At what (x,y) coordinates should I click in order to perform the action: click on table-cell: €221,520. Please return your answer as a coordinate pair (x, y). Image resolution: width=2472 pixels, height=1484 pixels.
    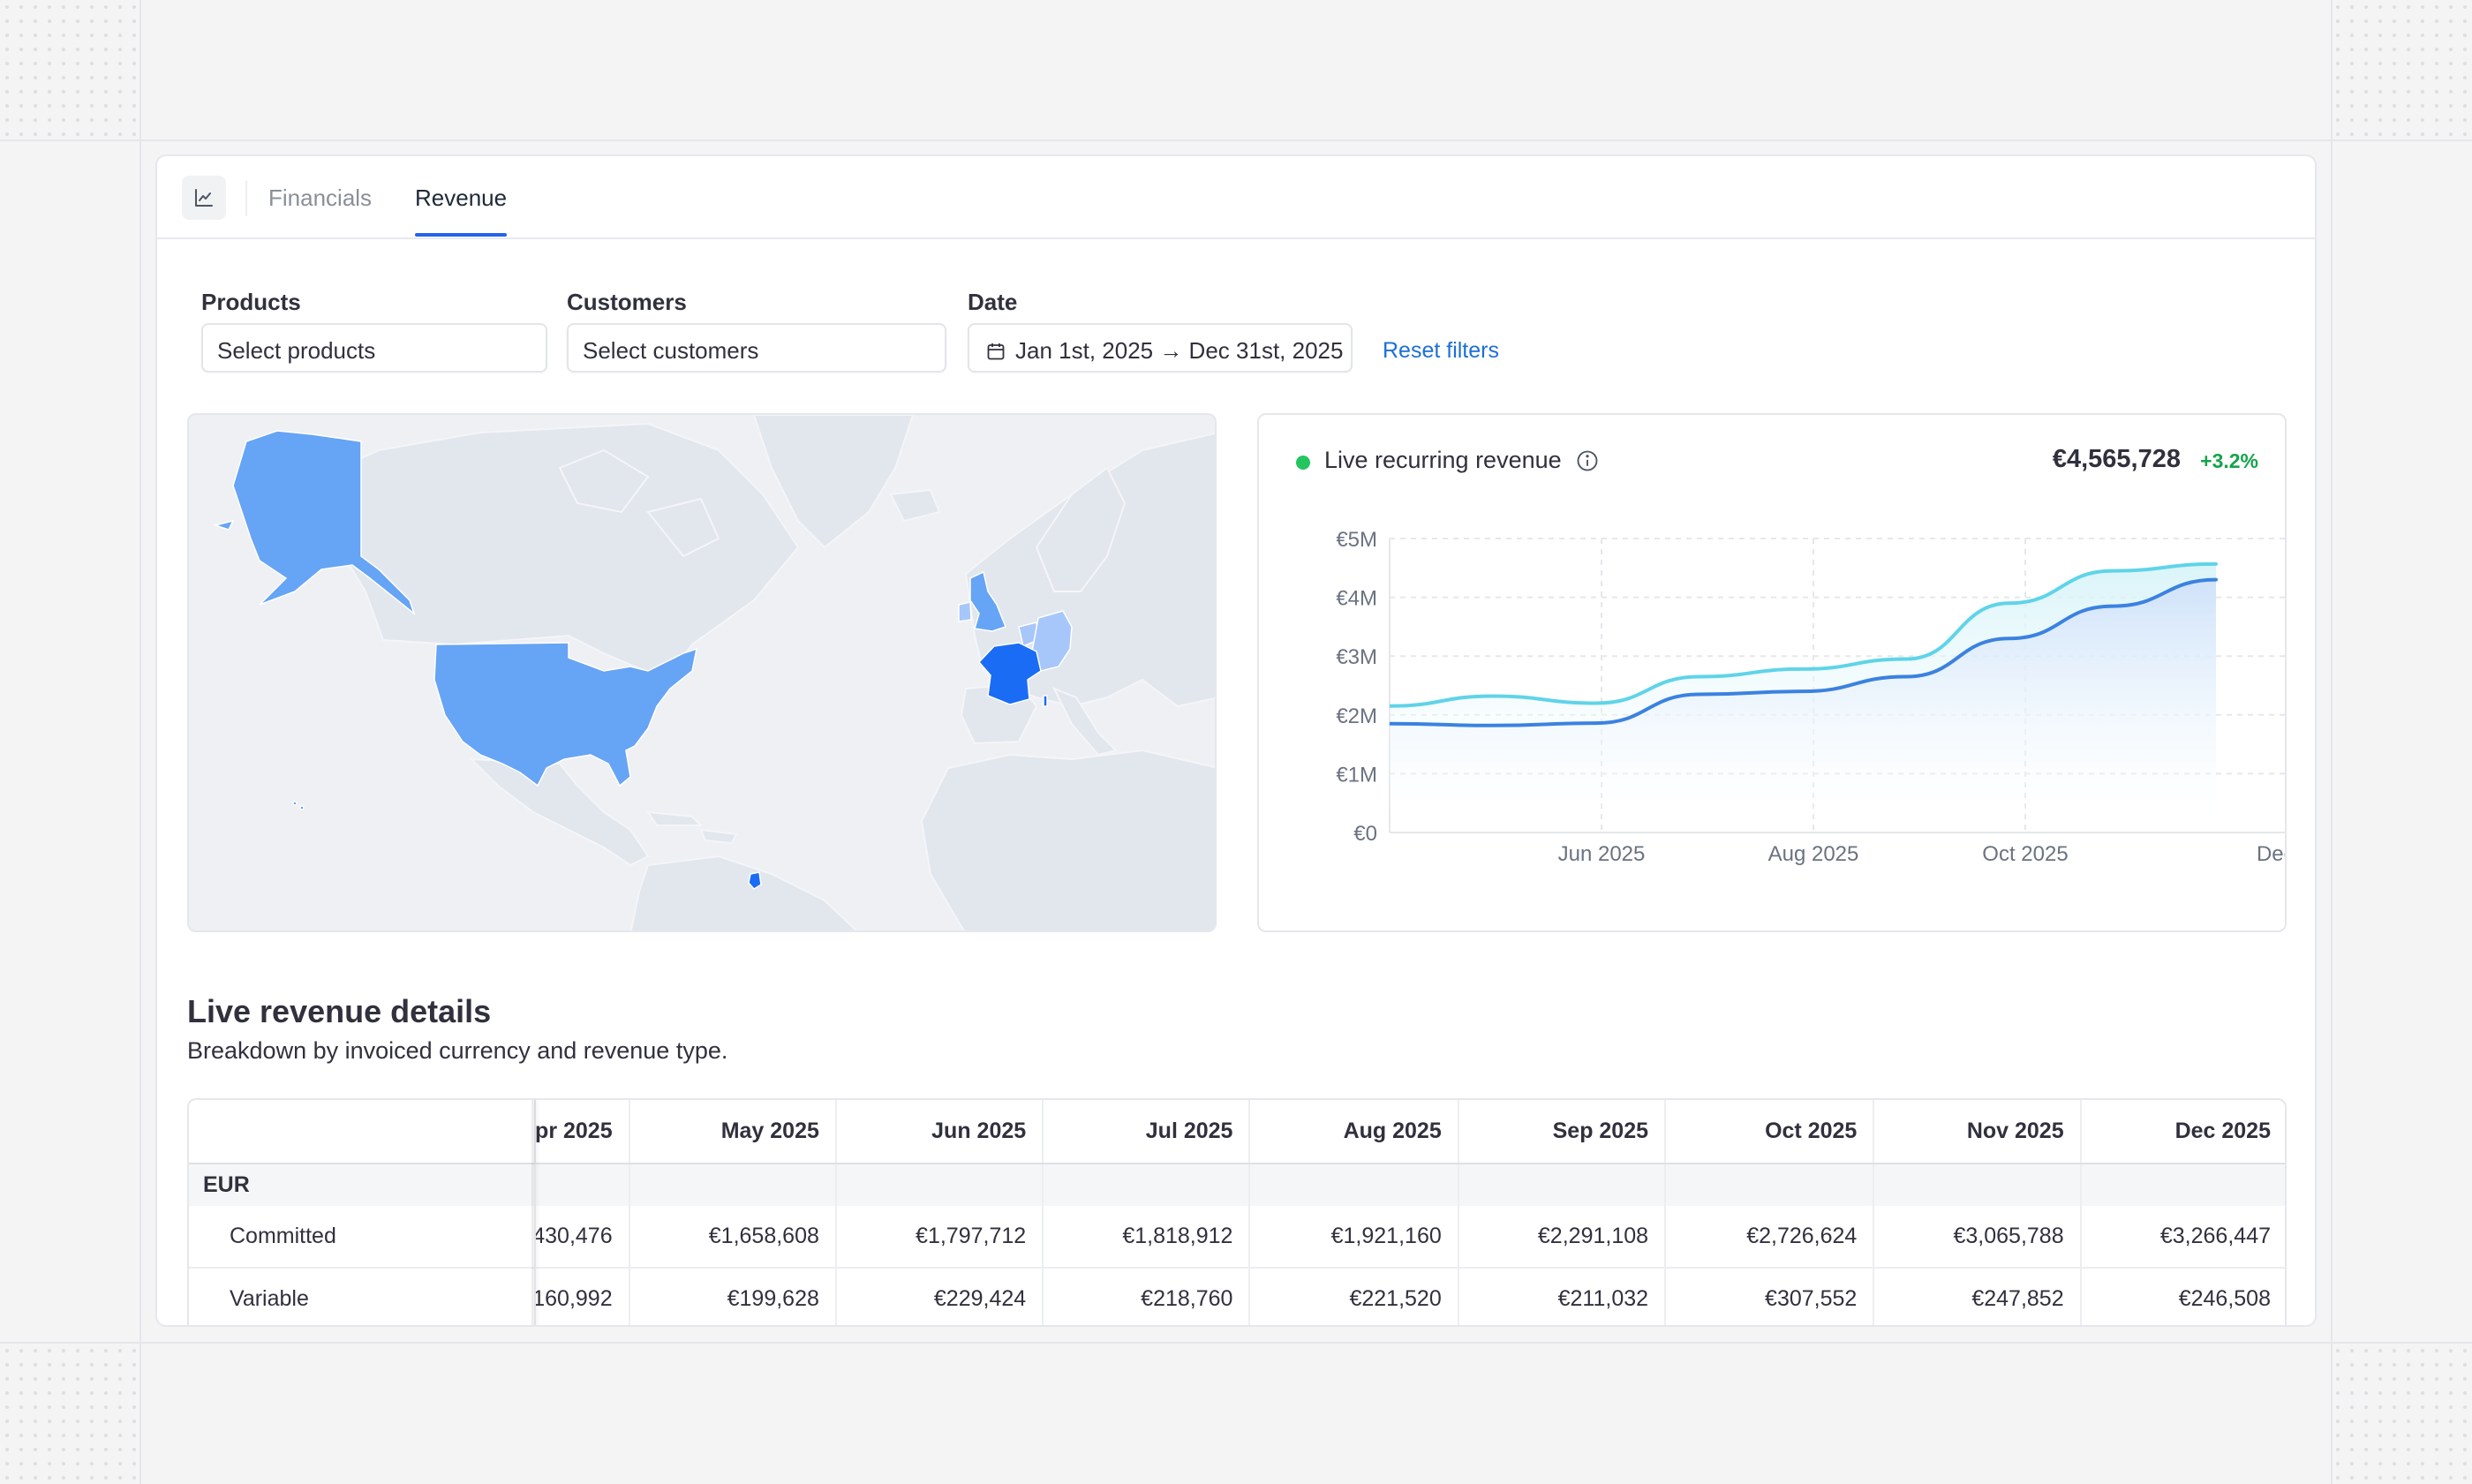
    Looking at the image, I should click on (1354, 1296).